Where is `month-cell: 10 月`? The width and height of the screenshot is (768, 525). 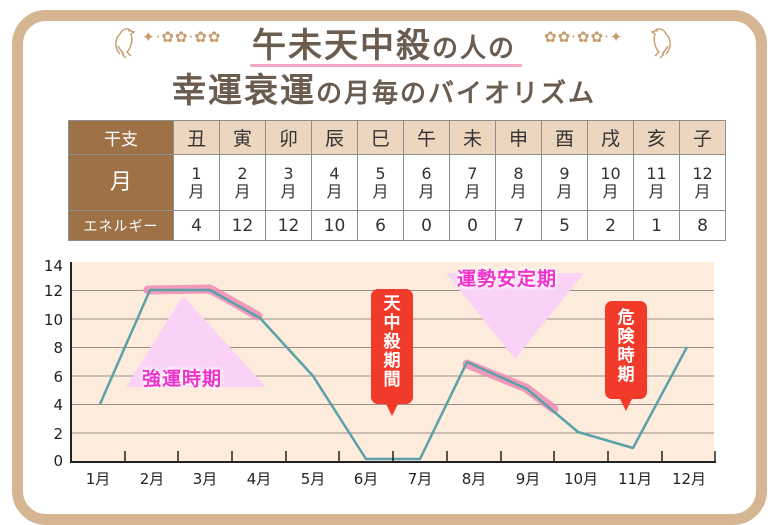 month-cell: 10 月 is located at coordinates (610, 182).